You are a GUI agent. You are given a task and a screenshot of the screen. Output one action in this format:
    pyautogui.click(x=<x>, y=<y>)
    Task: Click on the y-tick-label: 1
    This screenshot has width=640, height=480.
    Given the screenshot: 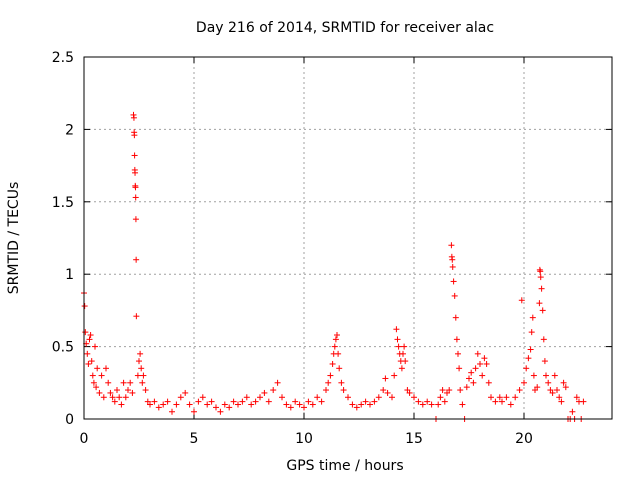 What is the action you would take?
    pyautogui.click(x=69, y=275)
    